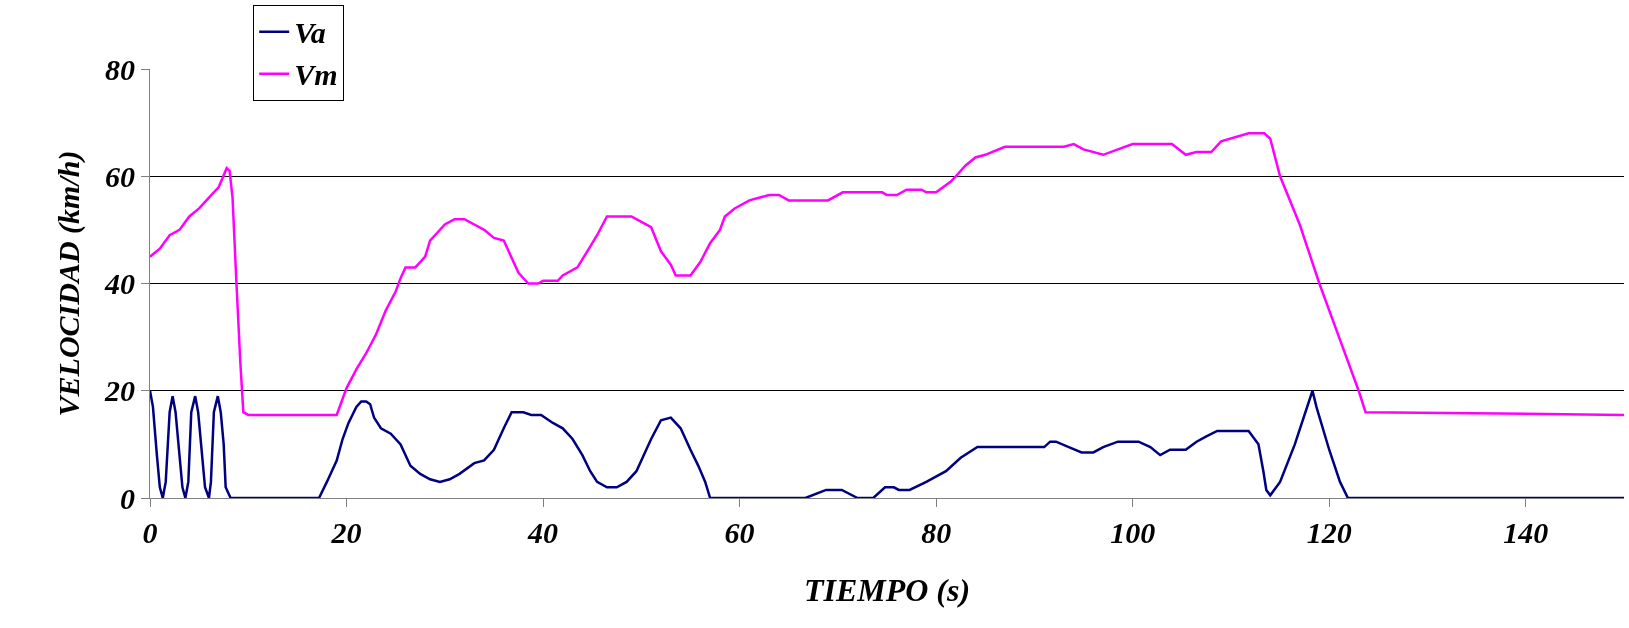 The image size is (1629, 628). Describe the element at coordinates (1133, 532) in the screenshot. I see `x-tick-label: 100` at that location.